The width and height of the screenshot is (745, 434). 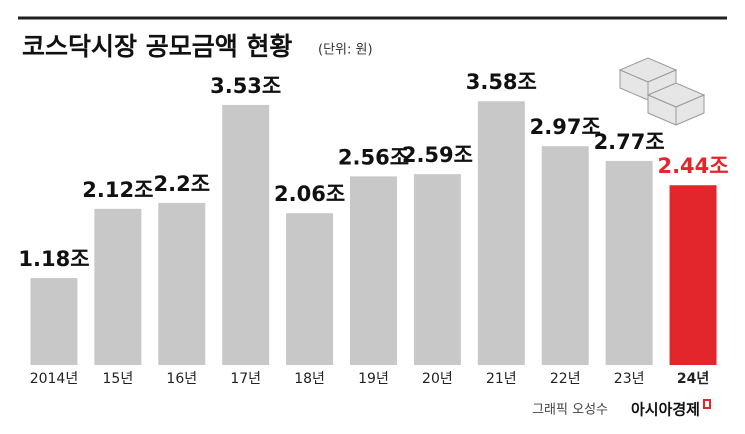 I want to click on chart-title: 코스닥시장 공모금액 현황, so click(x=157, y=46).